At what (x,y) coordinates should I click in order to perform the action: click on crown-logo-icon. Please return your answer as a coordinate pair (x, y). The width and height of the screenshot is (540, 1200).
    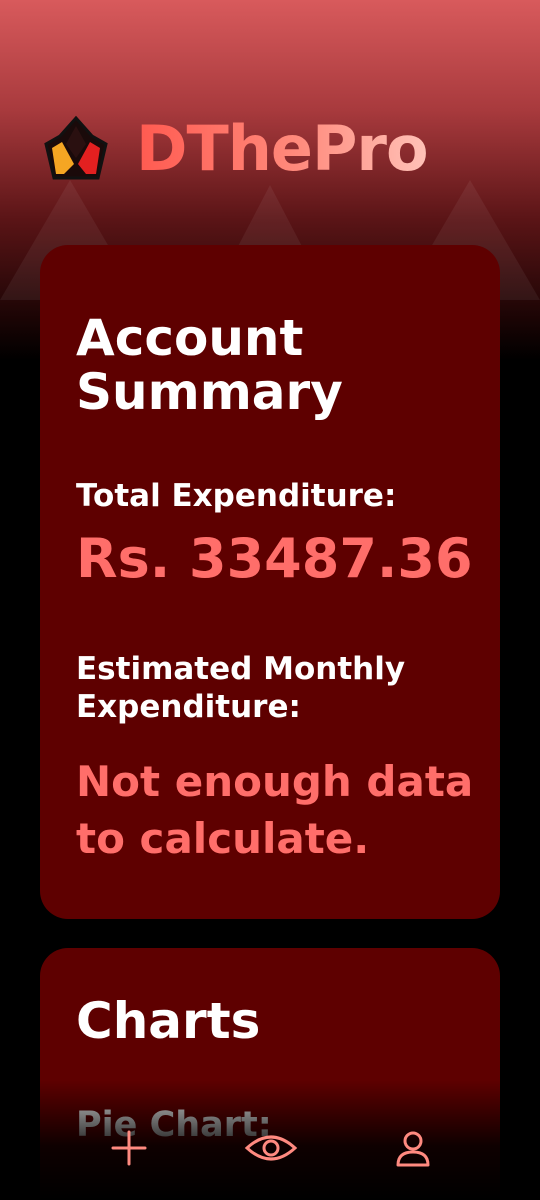
    Looking at the image, I should click on (76, 147).